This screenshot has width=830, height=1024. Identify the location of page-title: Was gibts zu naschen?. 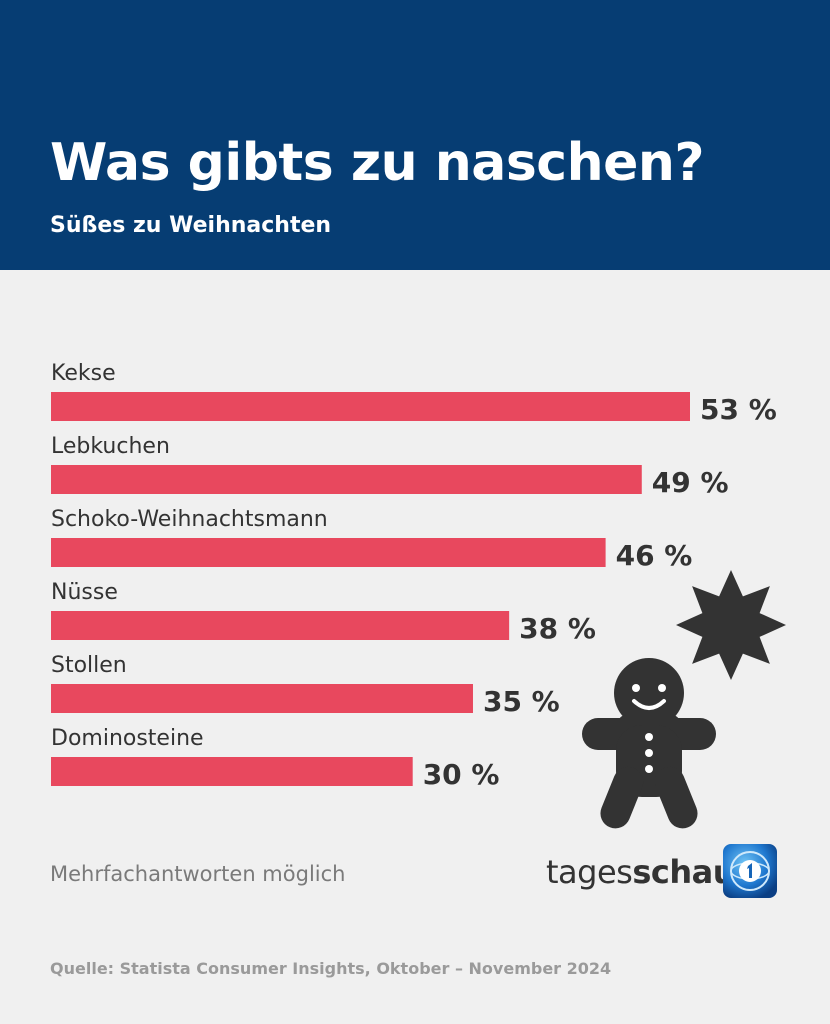
(377, 163).